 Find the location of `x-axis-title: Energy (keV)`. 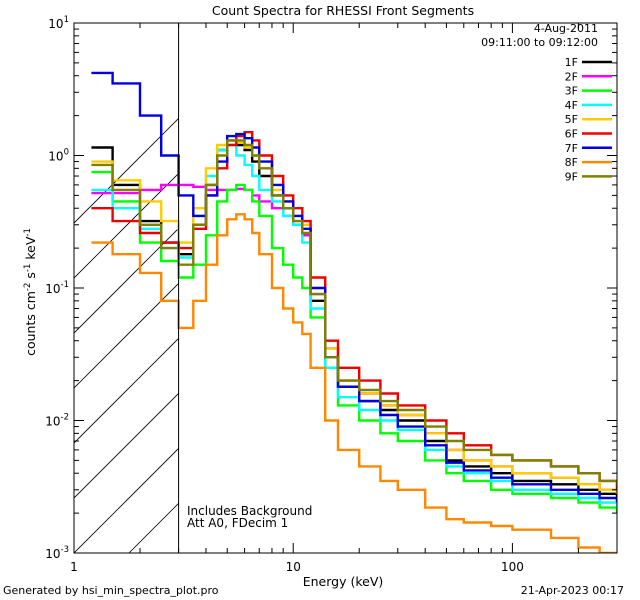

x-axis-title: Energy (keV) is located at coordinates (343, 581).